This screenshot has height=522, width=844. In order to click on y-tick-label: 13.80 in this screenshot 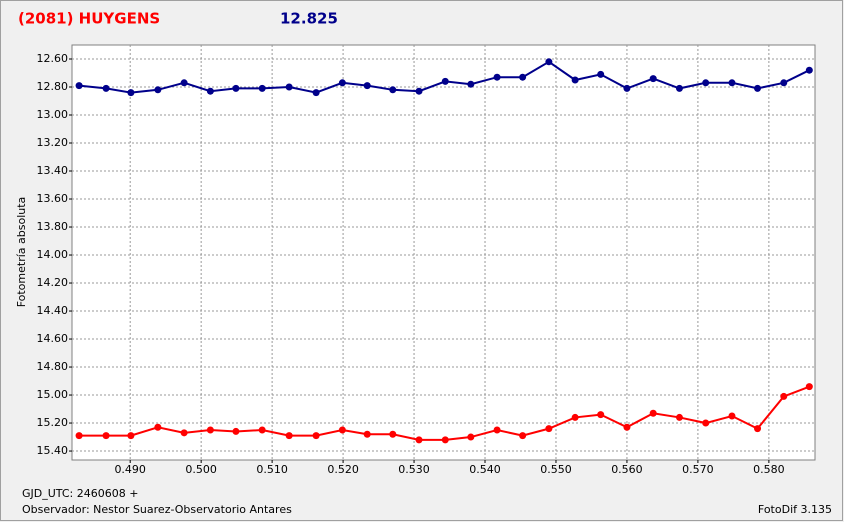, I will do `click(53, 226)`.